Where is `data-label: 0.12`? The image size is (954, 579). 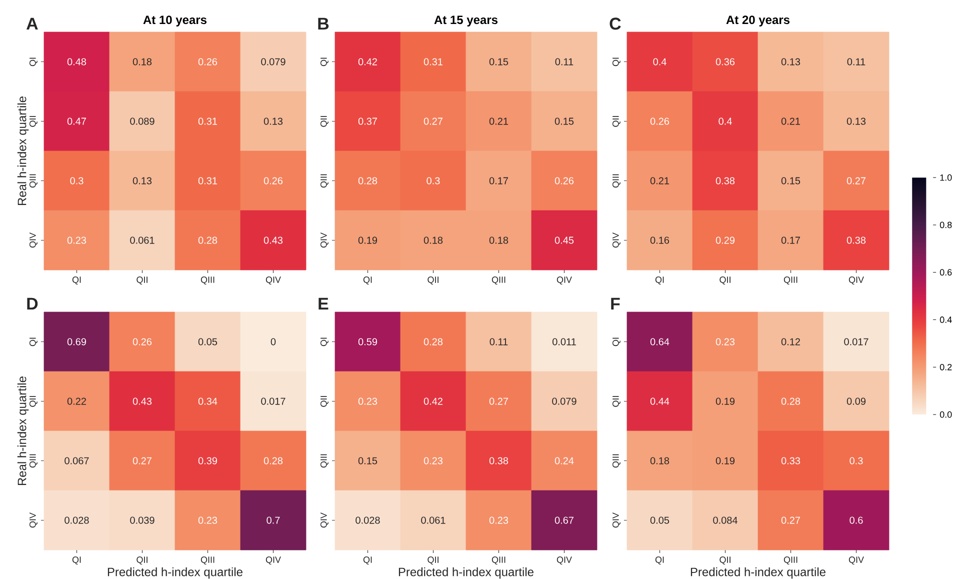
data-label: 0.12 is located at coordinates (790, 342).